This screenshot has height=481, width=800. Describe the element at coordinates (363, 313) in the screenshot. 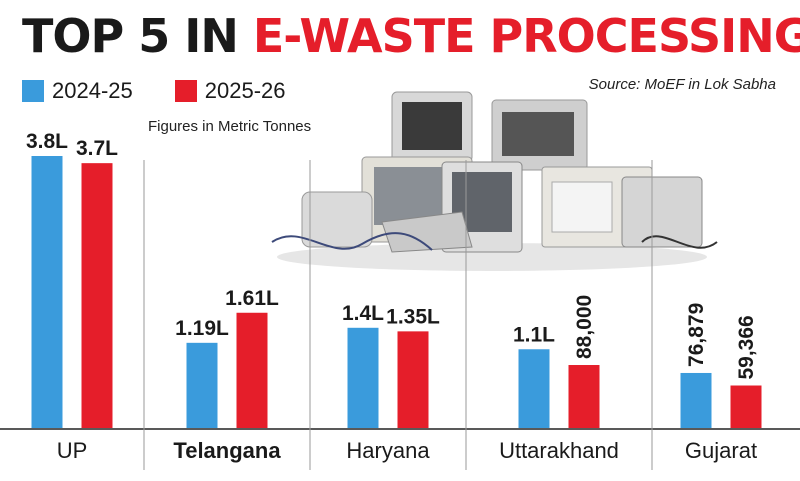

I see `data-label-haryana-202425: 1.4L` at that location.